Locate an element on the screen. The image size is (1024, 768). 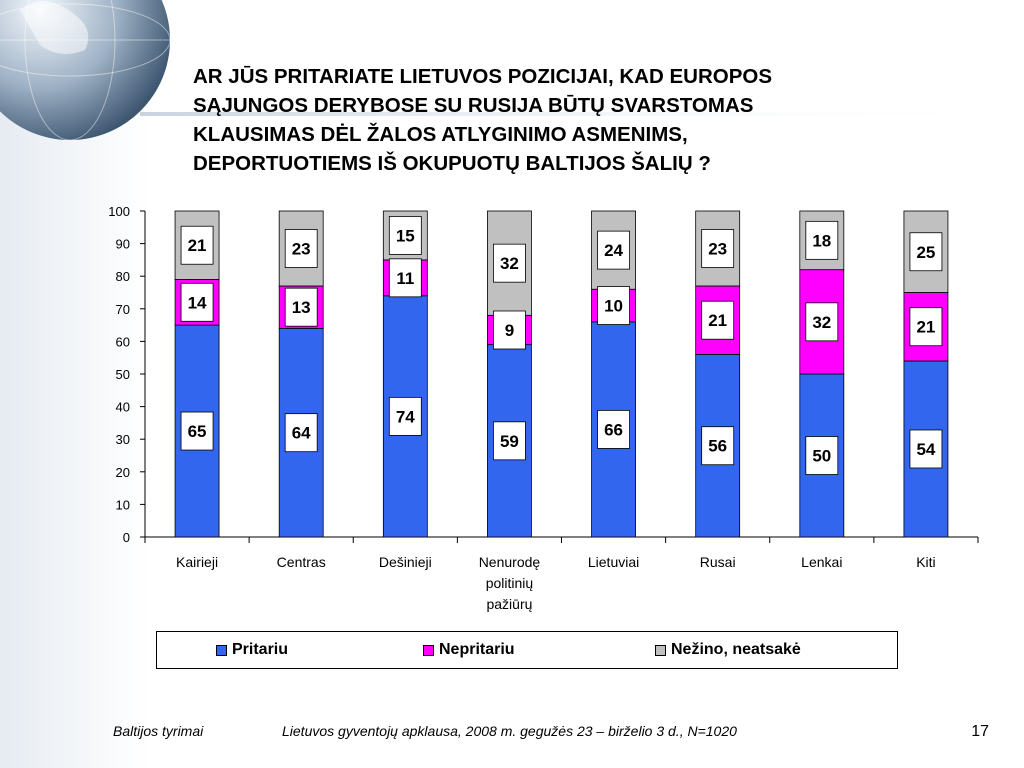
y-tick-label: 100 is located at coordinates (119, 211).